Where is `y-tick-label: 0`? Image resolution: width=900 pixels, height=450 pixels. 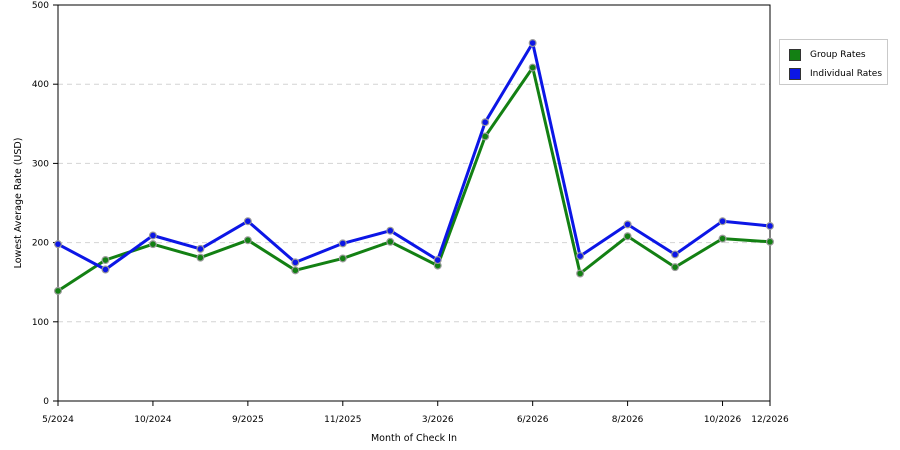 y-tick-label: 0 is located at coordinates (46, 402).